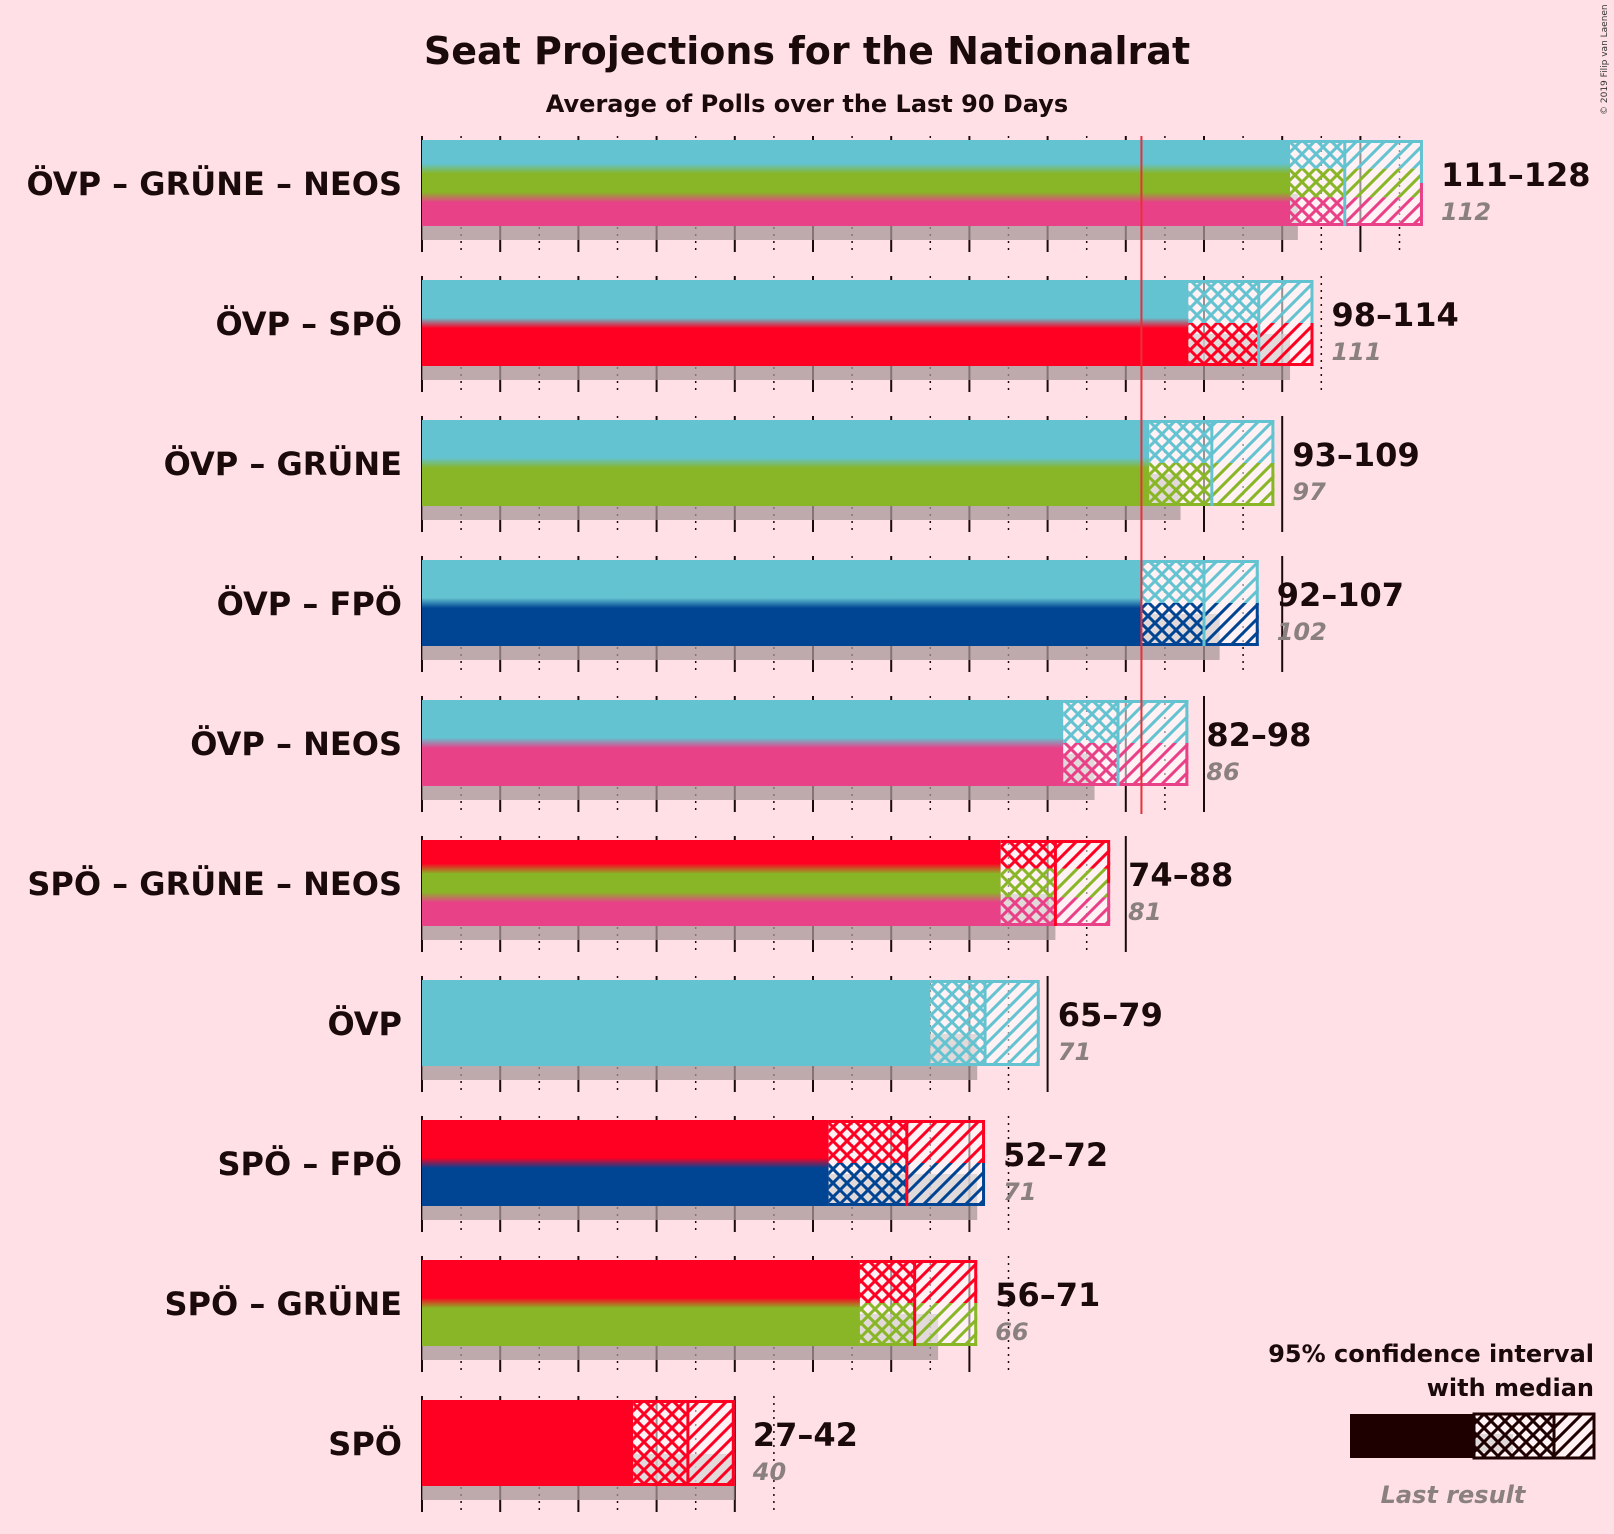 Image resolution: width=1614 pixels, height=1534 pixels. I want to click on range-label: 82–98, so click(1258, 735).